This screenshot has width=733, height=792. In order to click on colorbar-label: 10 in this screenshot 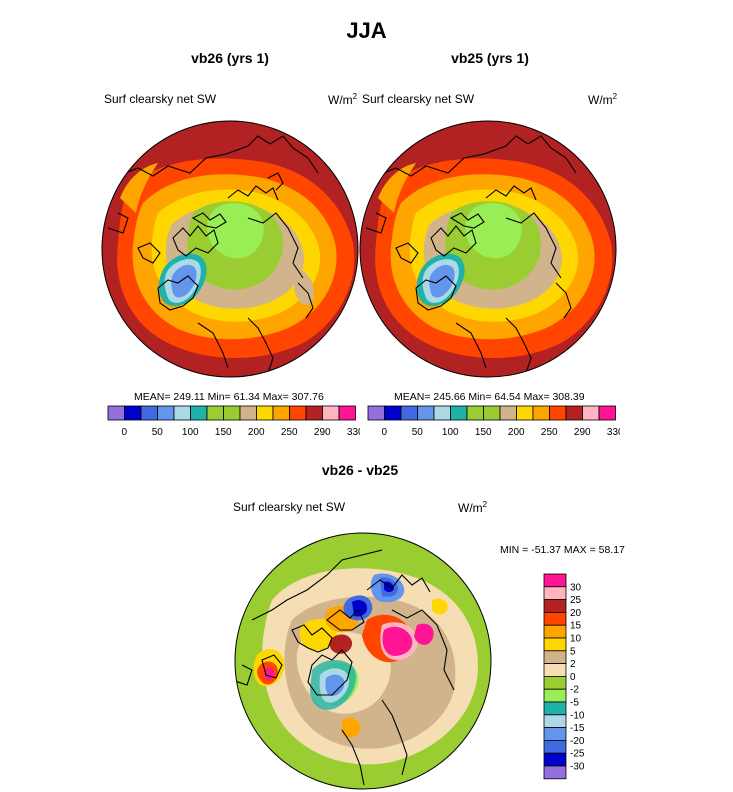, I will do `click(576, 639)`.